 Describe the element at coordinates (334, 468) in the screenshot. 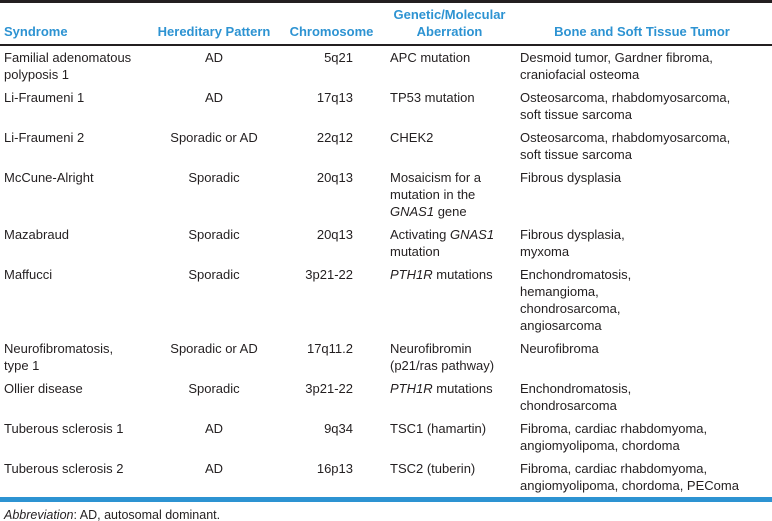

I see `cell-chromosome: 16p13` at that location.